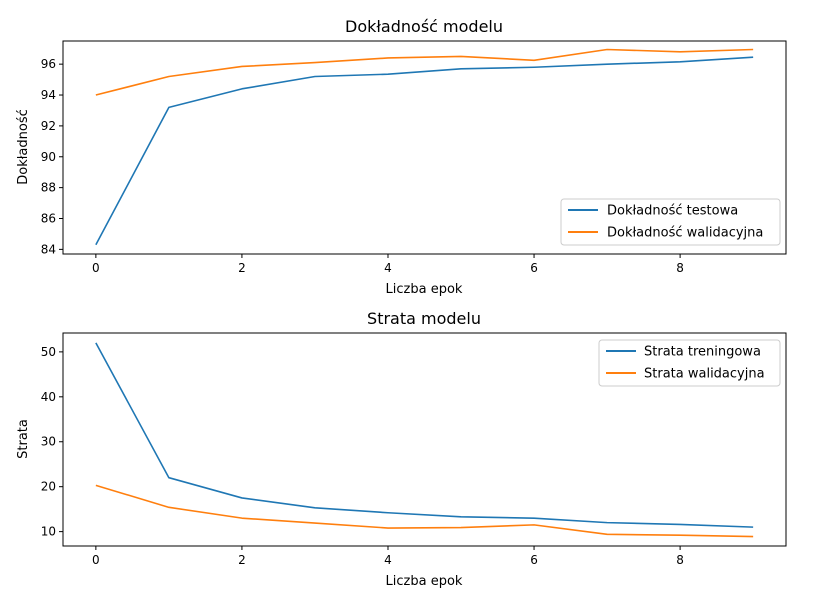 The width and height of the screenshot is (819, 600). What do you see at coordinates (48, 64) in the screenshot?
I see `accuracy-y-tick-label: 96` at bounding box center [48, 64].